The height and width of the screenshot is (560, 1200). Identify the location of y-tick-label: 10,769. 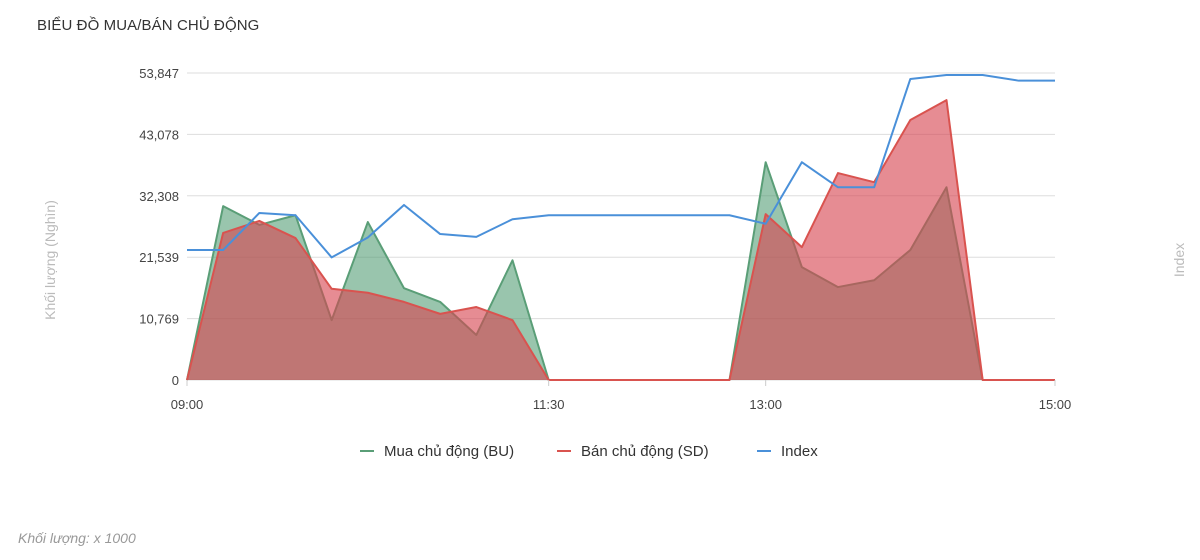
(159, 319).